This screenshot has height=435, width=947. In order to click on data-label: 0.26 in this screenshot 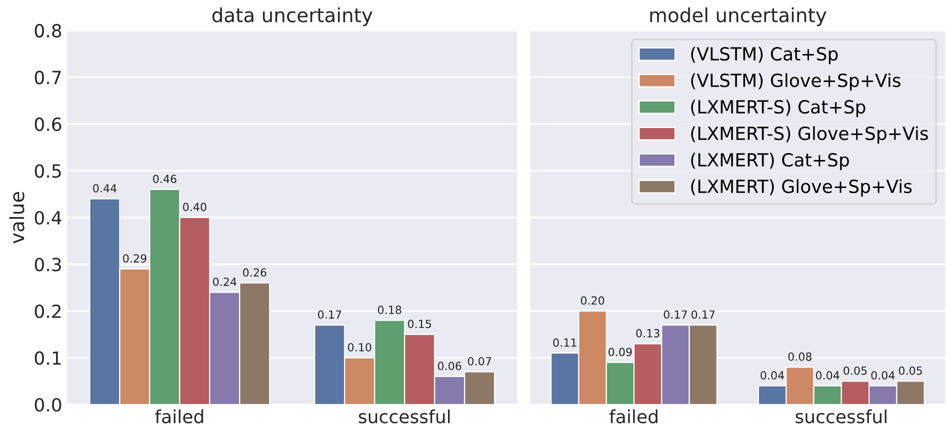, I will do `click(254, 272)`.